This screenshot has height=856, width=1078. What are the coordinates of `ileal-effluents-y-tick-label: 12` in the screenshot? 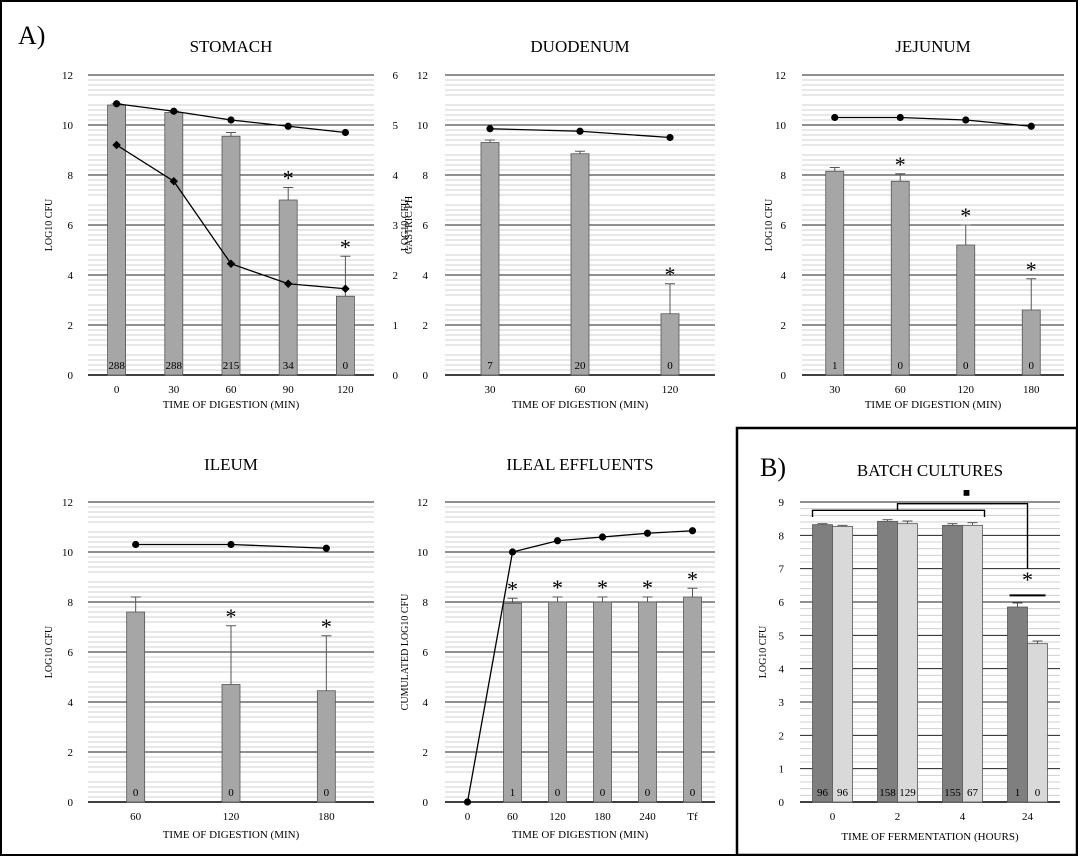 It's located at (422, 503).